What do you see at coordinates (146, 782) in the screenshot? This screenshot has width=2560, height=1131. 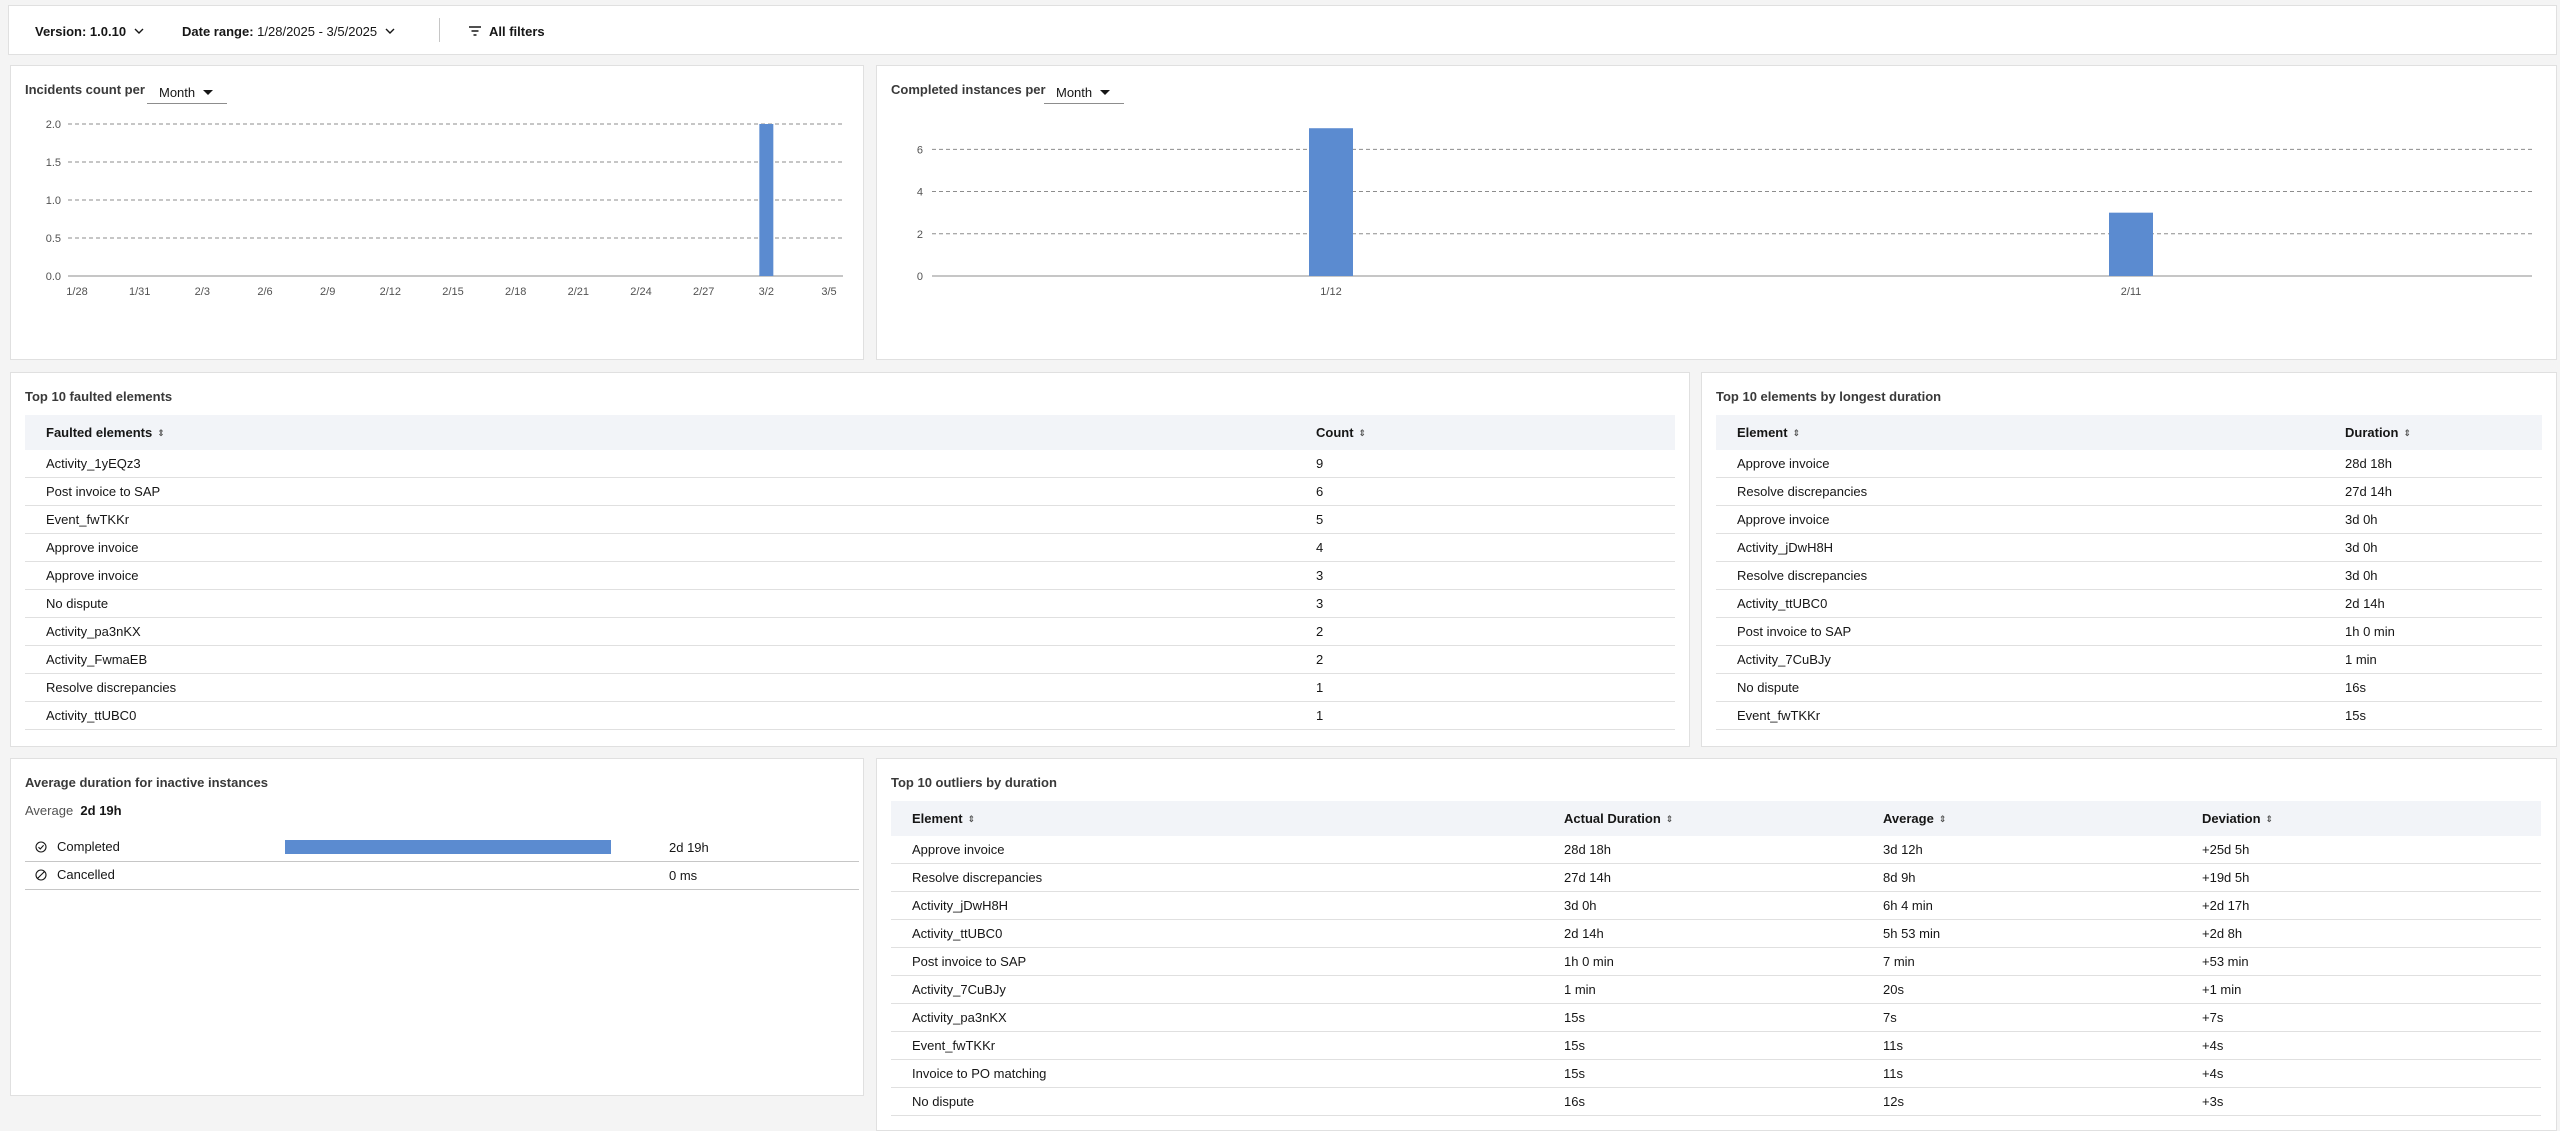 I see `inactive-duration-title: Average duration for inactive instances` at bounding box center [146, 782].